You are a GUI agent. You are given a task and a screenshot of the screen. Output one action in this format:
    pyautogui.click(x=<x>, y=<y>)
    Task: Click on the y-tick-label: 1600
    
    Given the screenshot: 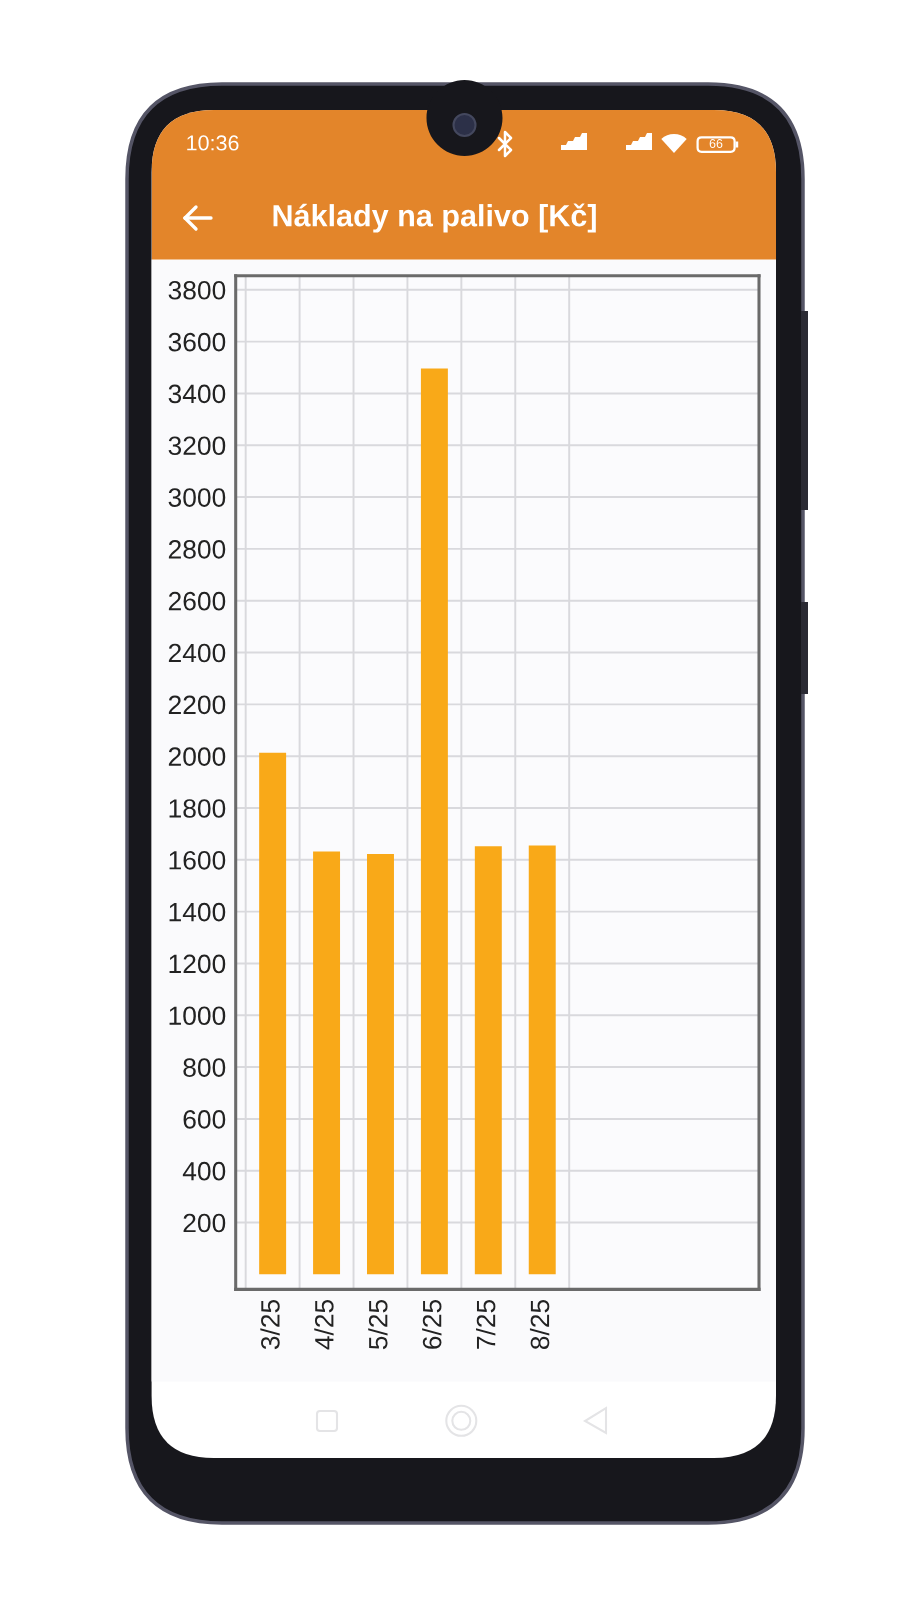 What is the action you would take?
    pyautogui.click(x=197, y=860)
    